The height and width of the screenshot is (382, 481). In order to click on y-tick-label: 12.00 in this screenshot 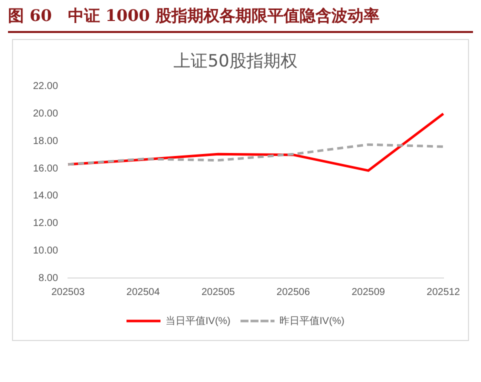, I will do `click(45, 224)`.